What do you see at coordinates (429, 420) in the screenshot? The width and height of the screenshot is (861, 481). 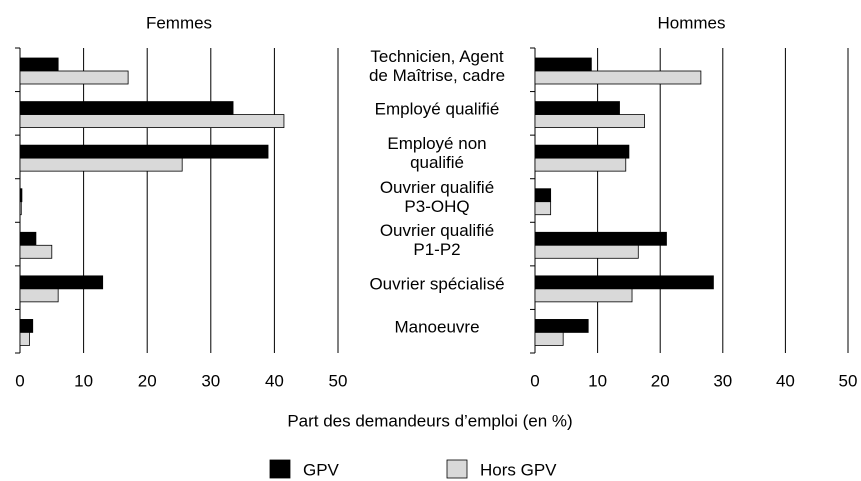 I see `x-axis-label: Part des demandeurs d’emploi (en %)` at bounding box center [429, 420].